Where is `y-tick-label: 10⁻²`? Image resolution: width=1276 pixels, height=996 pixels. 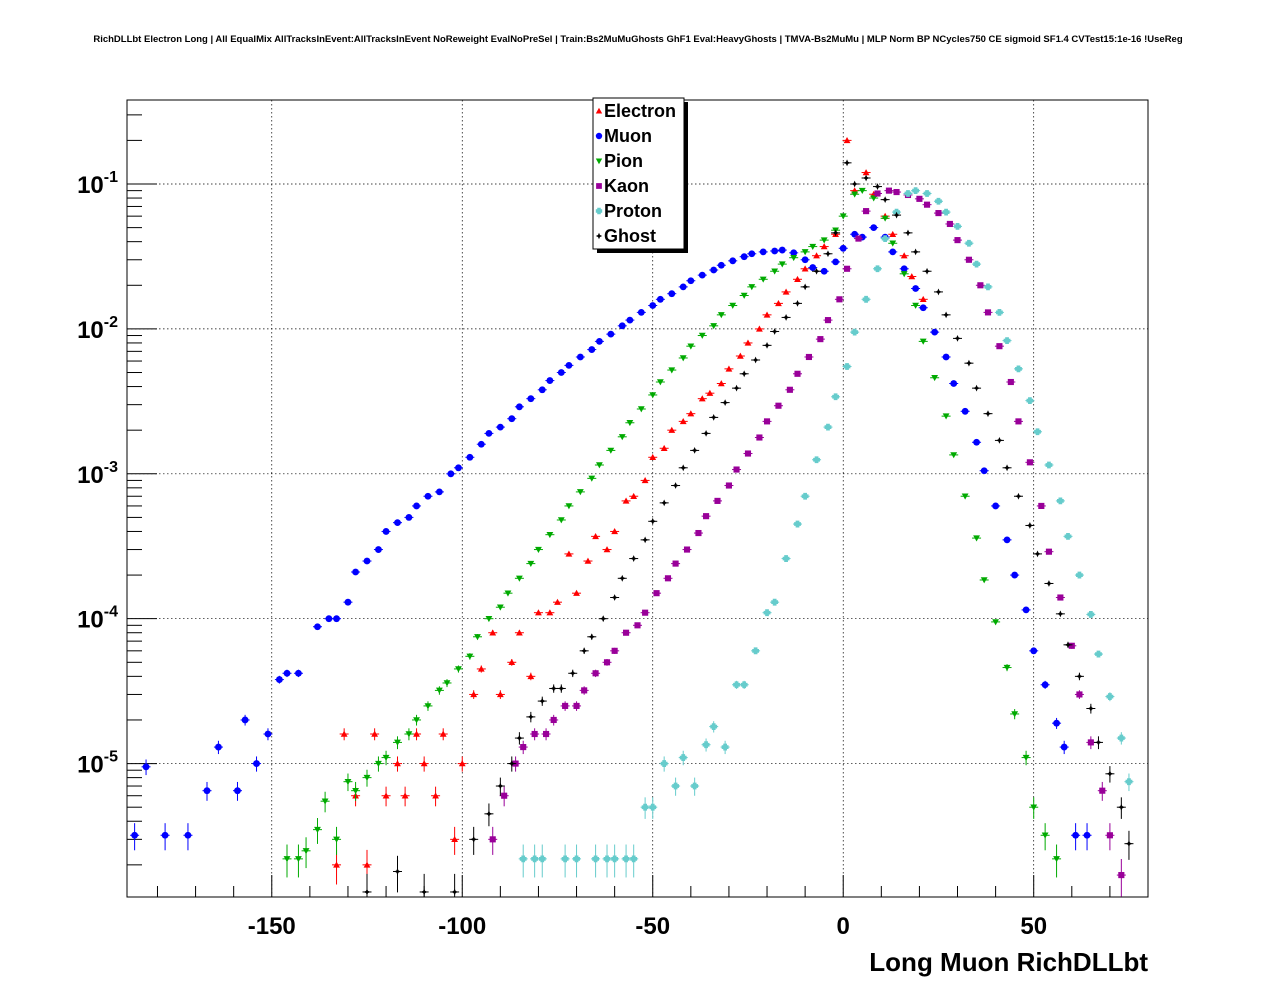 y-tick-label: 10⁻² is located at coordinates (97, 329).